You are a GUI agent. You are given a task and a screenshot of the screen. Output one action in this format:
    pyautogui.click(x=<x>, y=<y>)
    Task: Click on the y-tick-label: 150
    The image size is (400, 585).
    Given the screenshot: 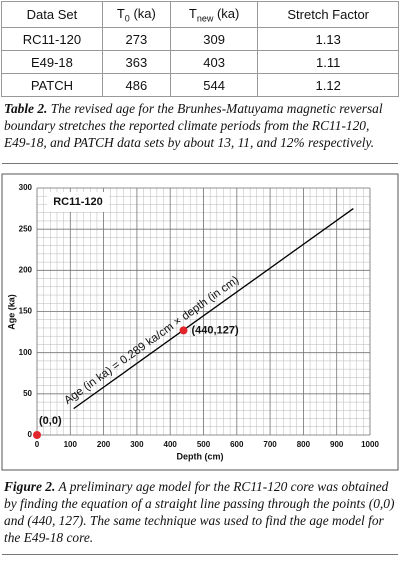 What is the action you would take?
    pyautogui.click(x=26, y=311)
    